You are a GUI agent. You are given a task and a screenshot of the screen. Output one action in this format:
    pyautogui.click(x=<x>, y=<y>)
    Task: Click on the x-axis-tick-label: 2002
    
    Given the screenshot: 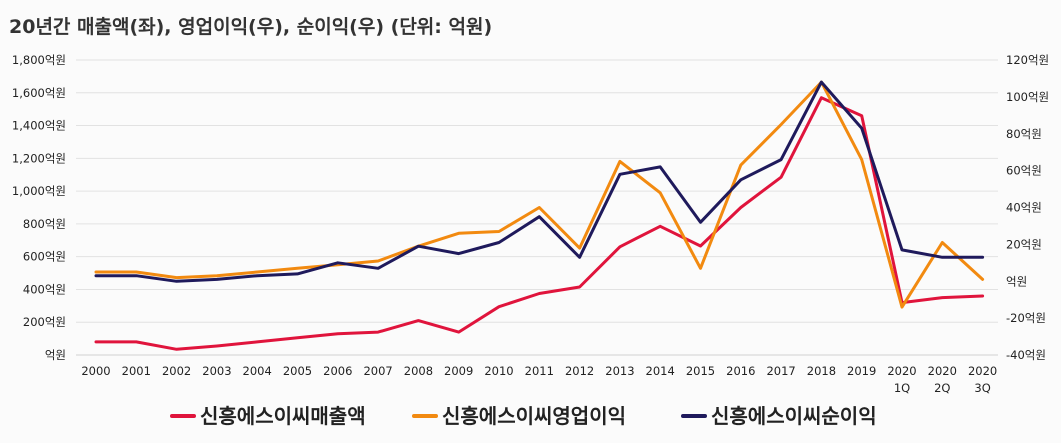 What is the action you would take?
    pyautogui.click(x=176, y=371)
    